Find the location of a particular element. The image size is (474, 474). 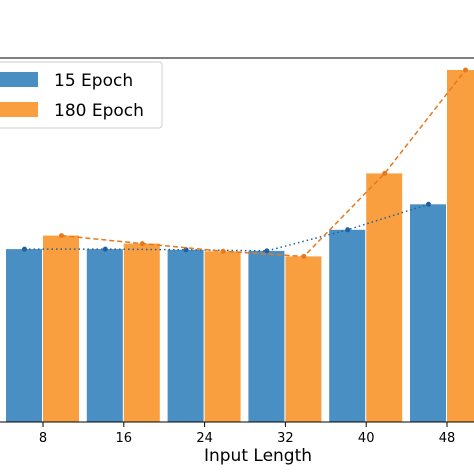

x-tick-label-40: 40 is located at coordinates (366, 438).